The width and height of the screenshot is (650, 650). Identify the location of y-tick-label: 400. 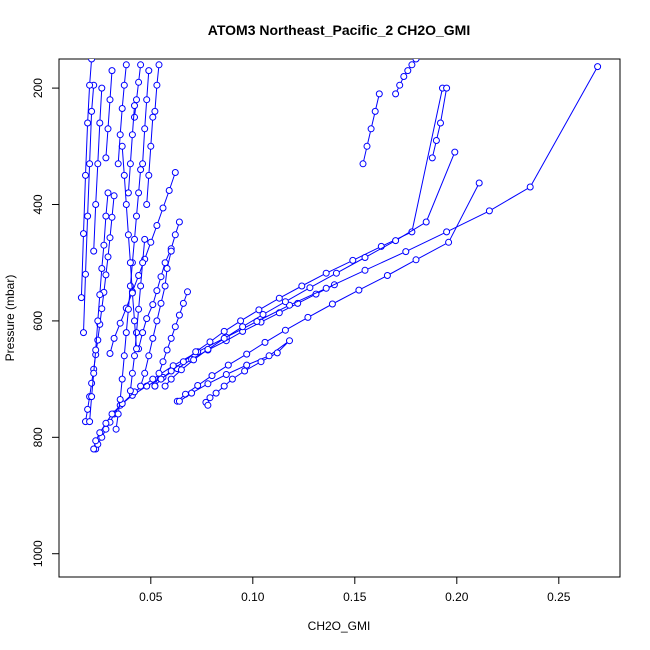
(38, 204).